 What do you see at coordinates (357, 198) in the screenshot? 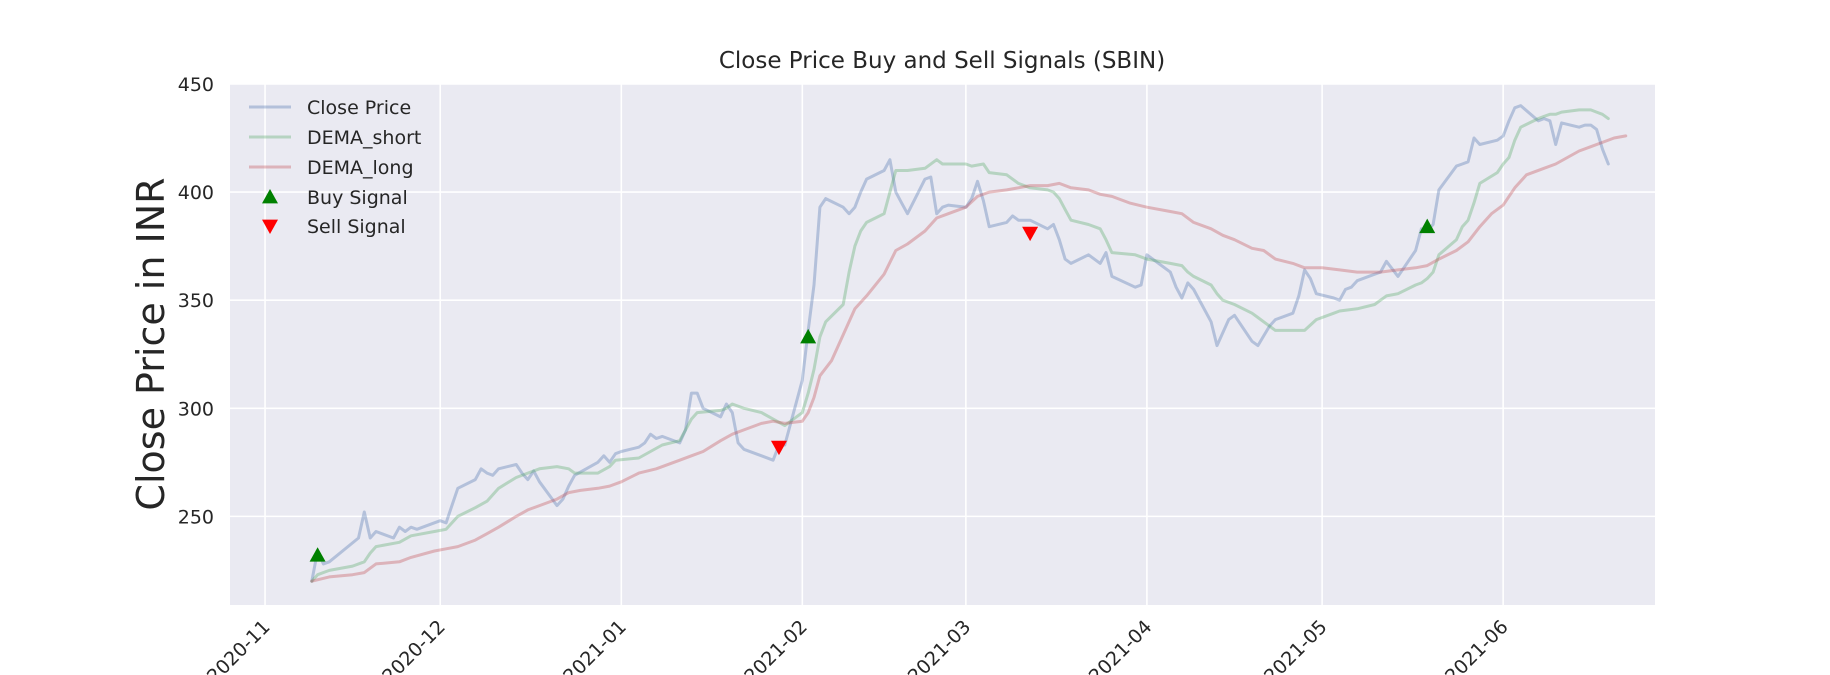
I see `legend-label: Buy Signal` at bounding box center [357, 198].